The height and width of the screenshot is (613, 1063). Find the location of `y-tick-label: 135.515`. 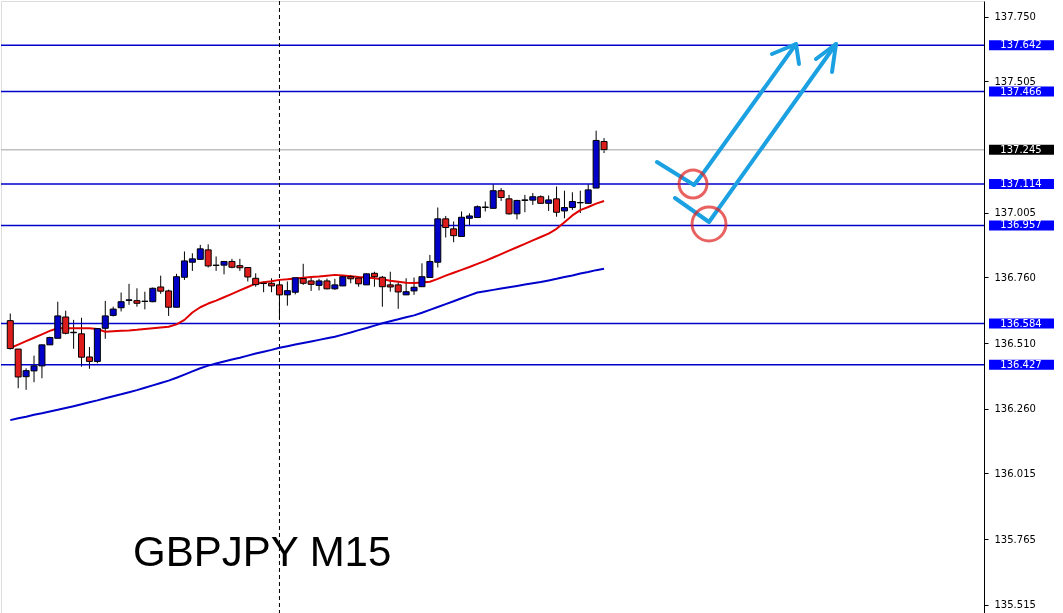

y-tick-label: 135.515 is located at coordinates (1015, 605).